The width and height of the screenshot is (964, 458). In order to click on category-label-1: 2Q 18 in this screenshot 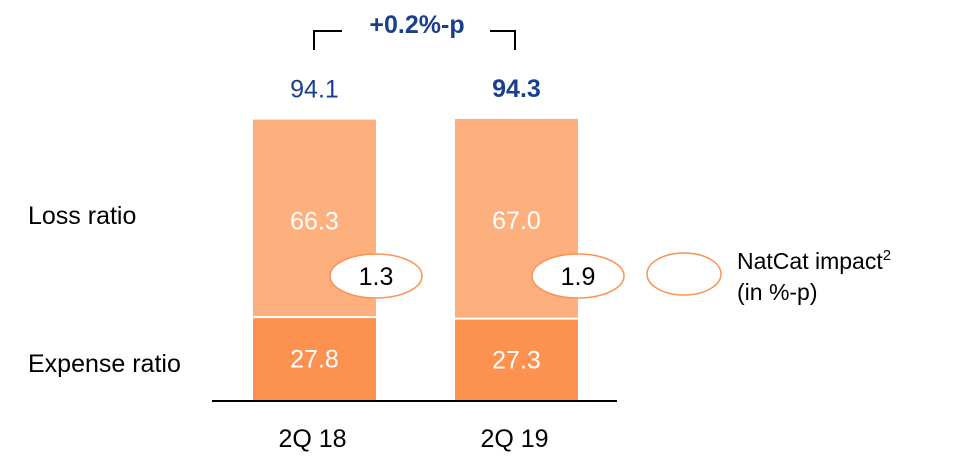, I will do `click(312, 439)`.